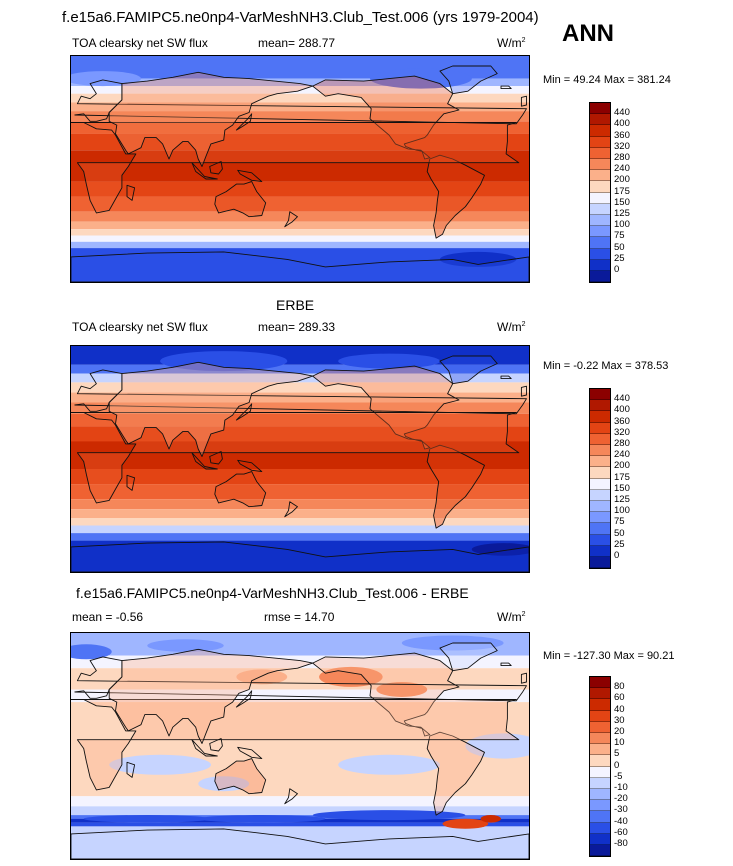 This screenshot has width=733, height=866. Describe the element at coordinates (607, 80) in the screenshot. I see `min-max-label: Min = 49.24 Max = 381.24` at that location.